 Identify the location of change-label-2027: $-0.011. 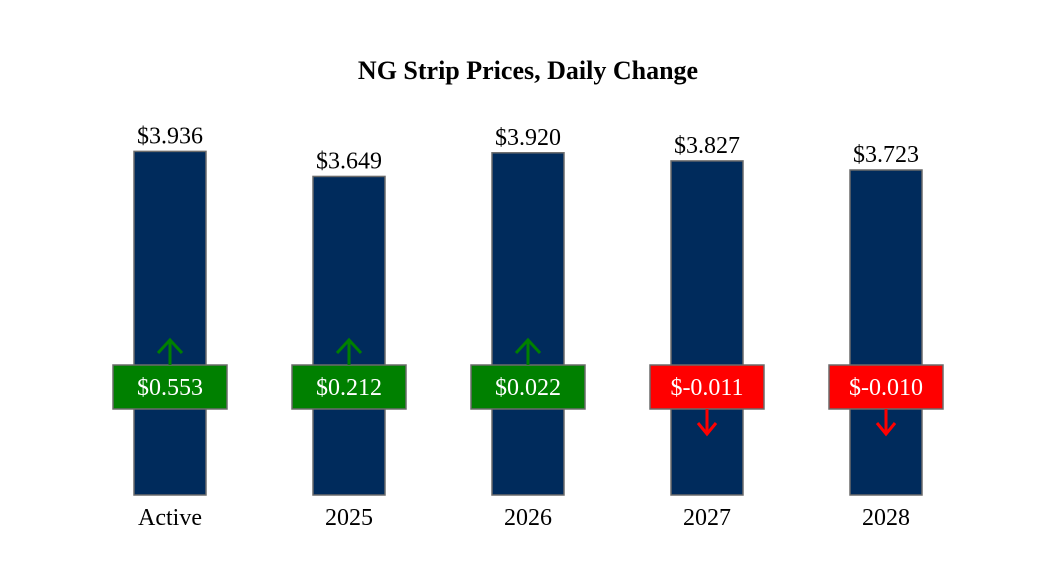
(706, 388).